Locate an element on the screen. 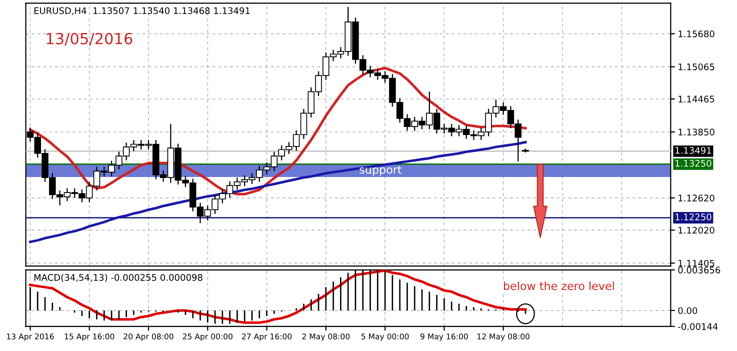 The image size is (737, 351). y-tick-label: -0.00144 is located at coordinates (698, 326).